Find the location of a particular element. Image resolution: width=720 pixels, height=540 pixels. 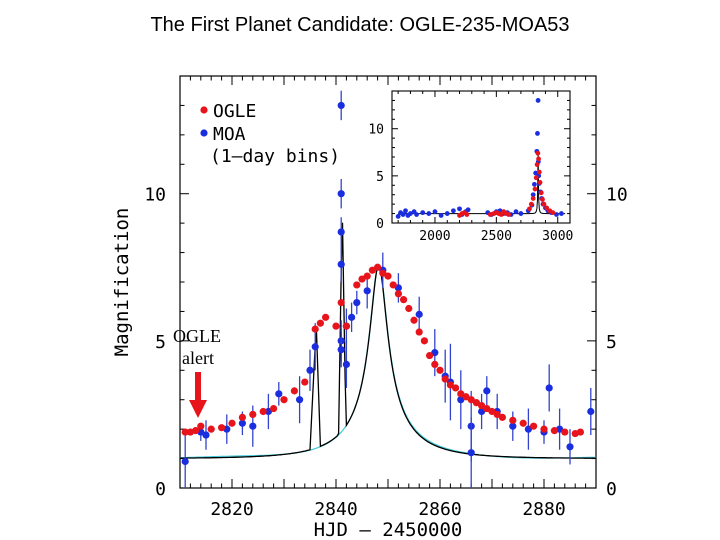

inset-y-tick-label: 5 is located at coordinates (380, 177).